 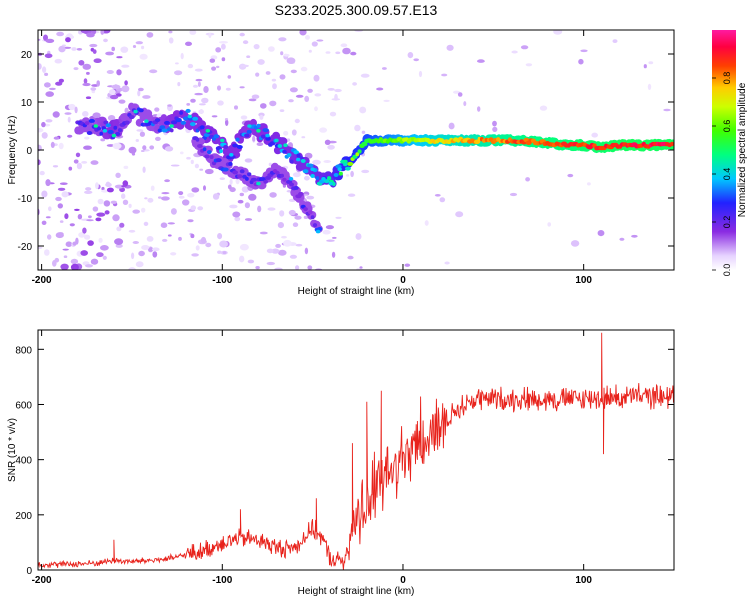 What do you see at coordinates (722, 174) in the screenshot?
I see `colorbar-ticks: 0.0 0.2 0.4 0.6 0.8` at bounding box center [722, 174].